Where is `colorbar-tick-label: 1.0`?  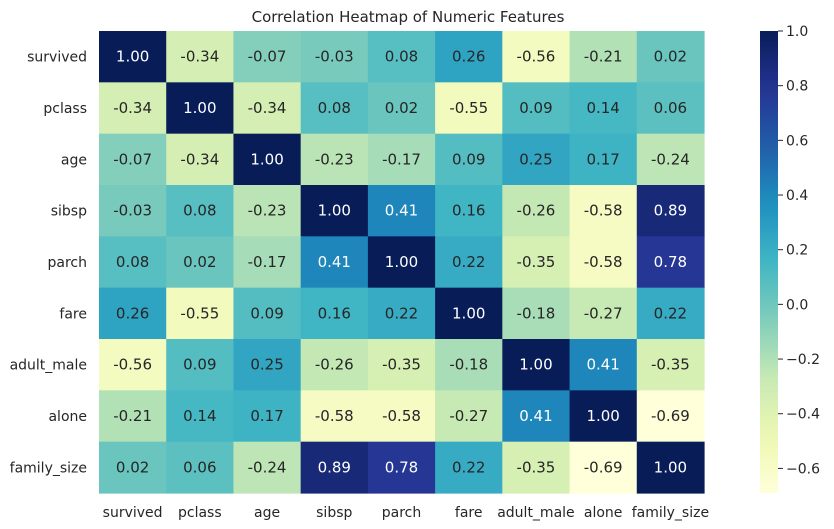 colorbar-tick-label: 1.0 is located at coordinates (797, 32).